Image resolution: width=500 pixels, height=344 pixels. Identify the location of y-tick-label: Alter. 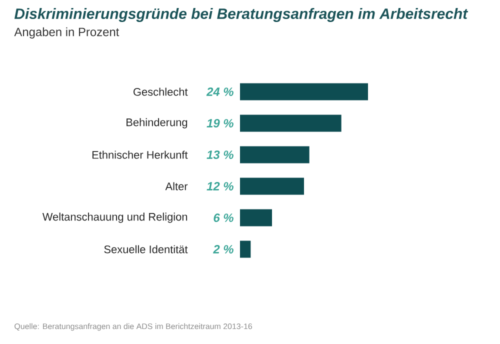
(176, 186).